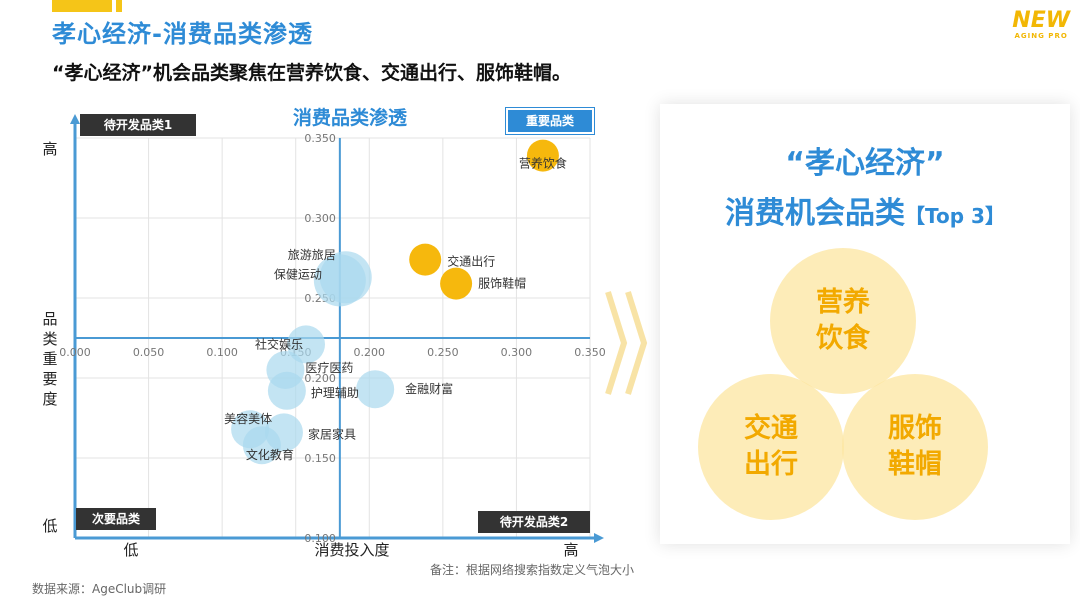  Describe the element at coordinates (248, 418) in the screenshot. I see `point-label: 美容美体` at that location.